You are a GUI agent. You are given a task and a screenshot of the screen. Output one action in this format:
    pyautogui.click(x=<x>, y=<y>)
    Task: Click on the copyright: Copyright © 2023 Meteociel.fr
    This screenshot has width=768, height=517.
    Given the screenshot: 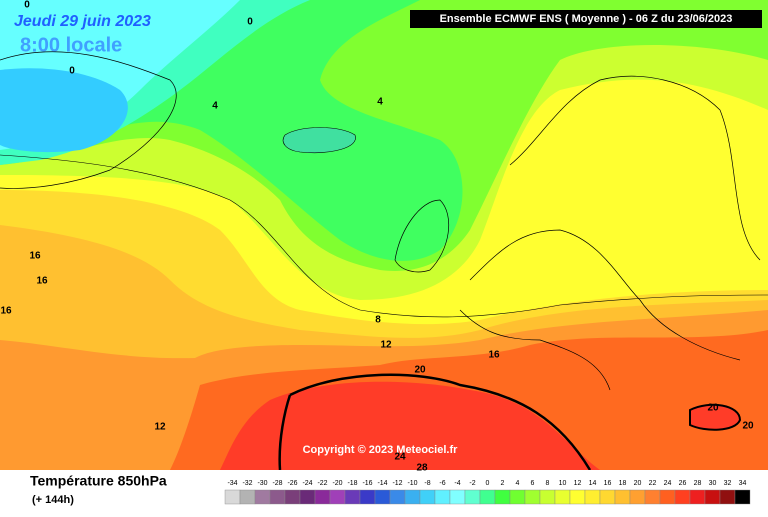 What is the action you would take?
    pyautogui.click(x=381, y=450)
    